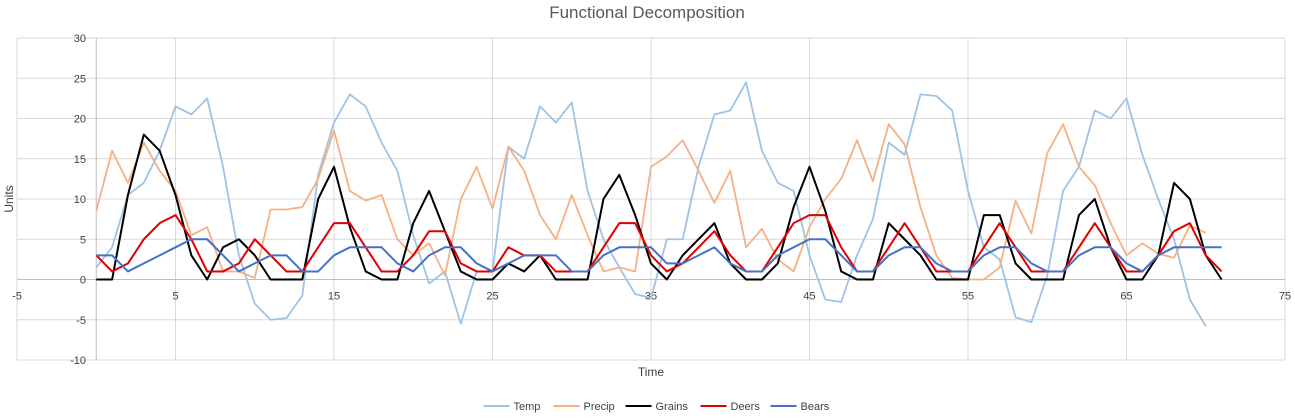 This screenshot has width=1295, height=420. I want to click on y-tick-label: 5, so click(83, 240).